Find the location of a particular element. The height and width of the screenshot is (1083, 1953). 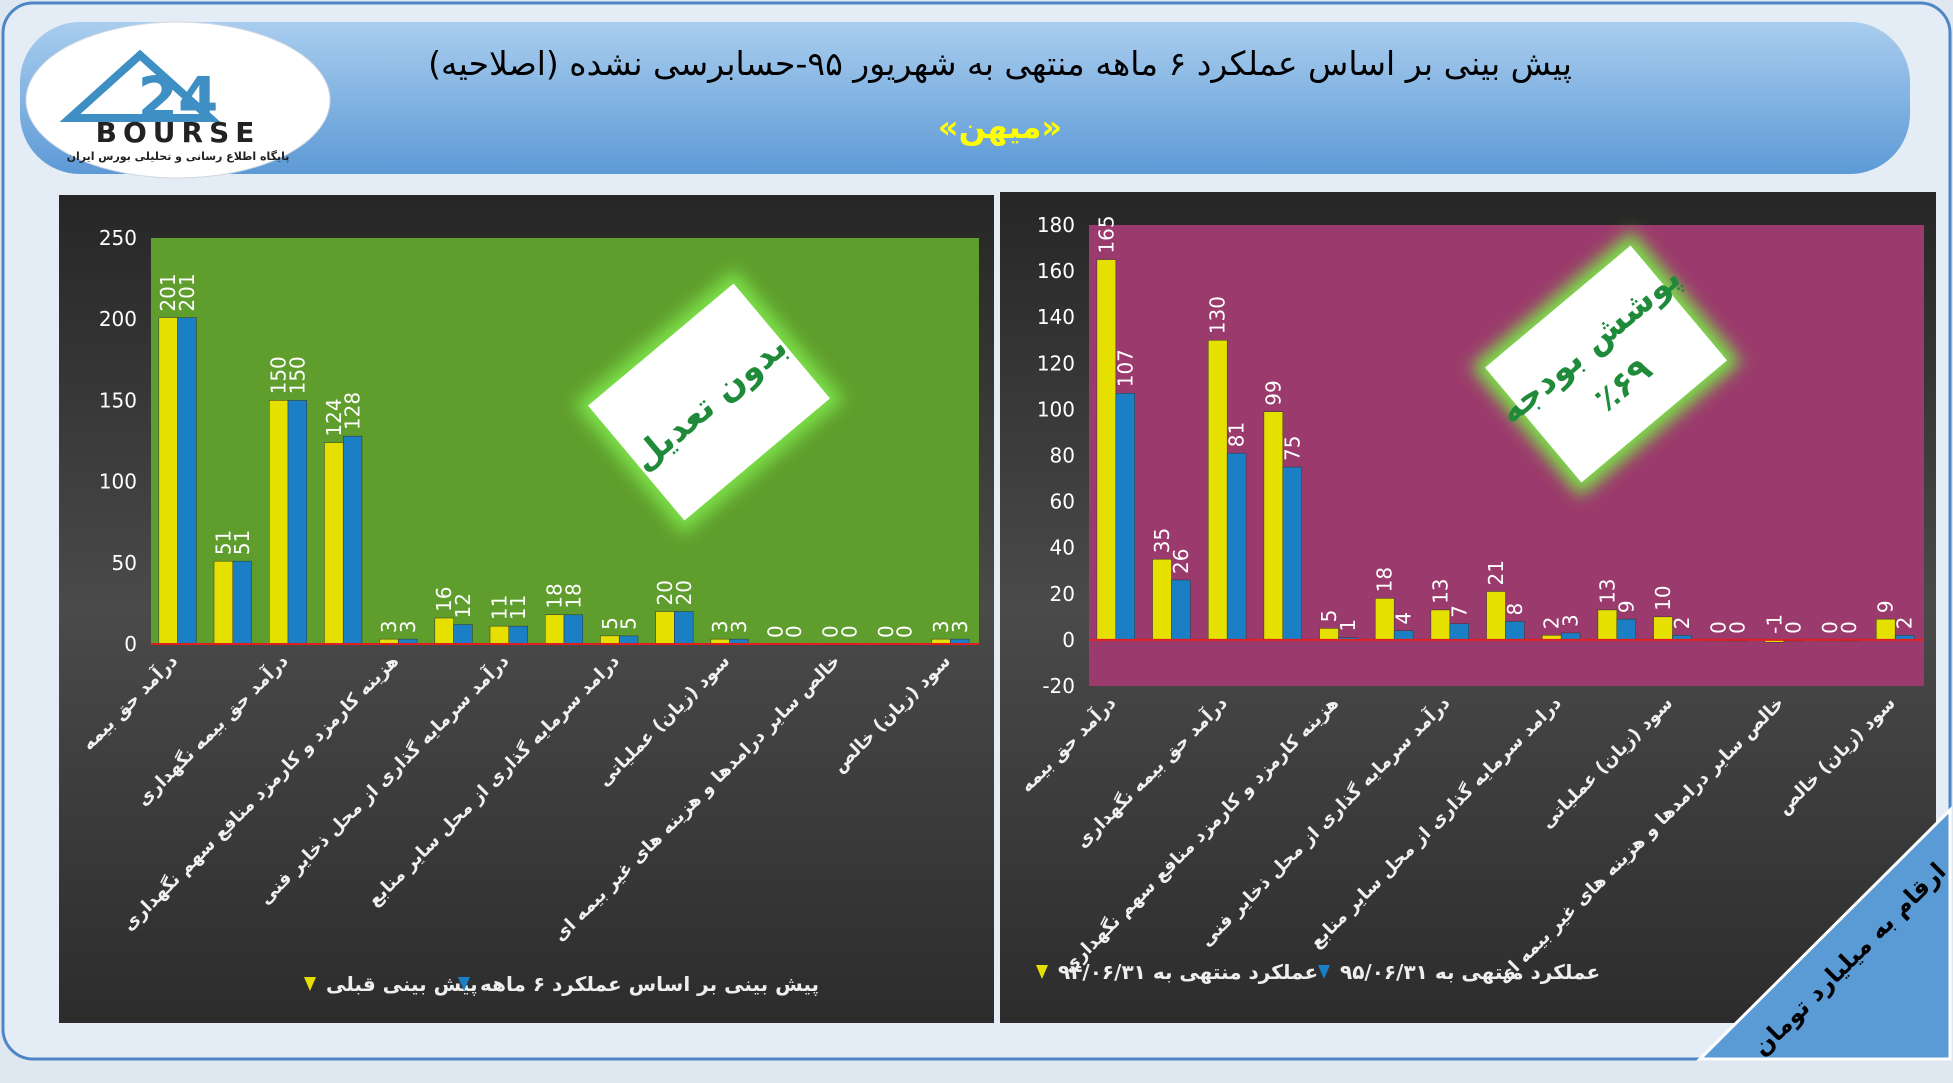

logo-word: BOURSE is located at coordinates (178, 132).